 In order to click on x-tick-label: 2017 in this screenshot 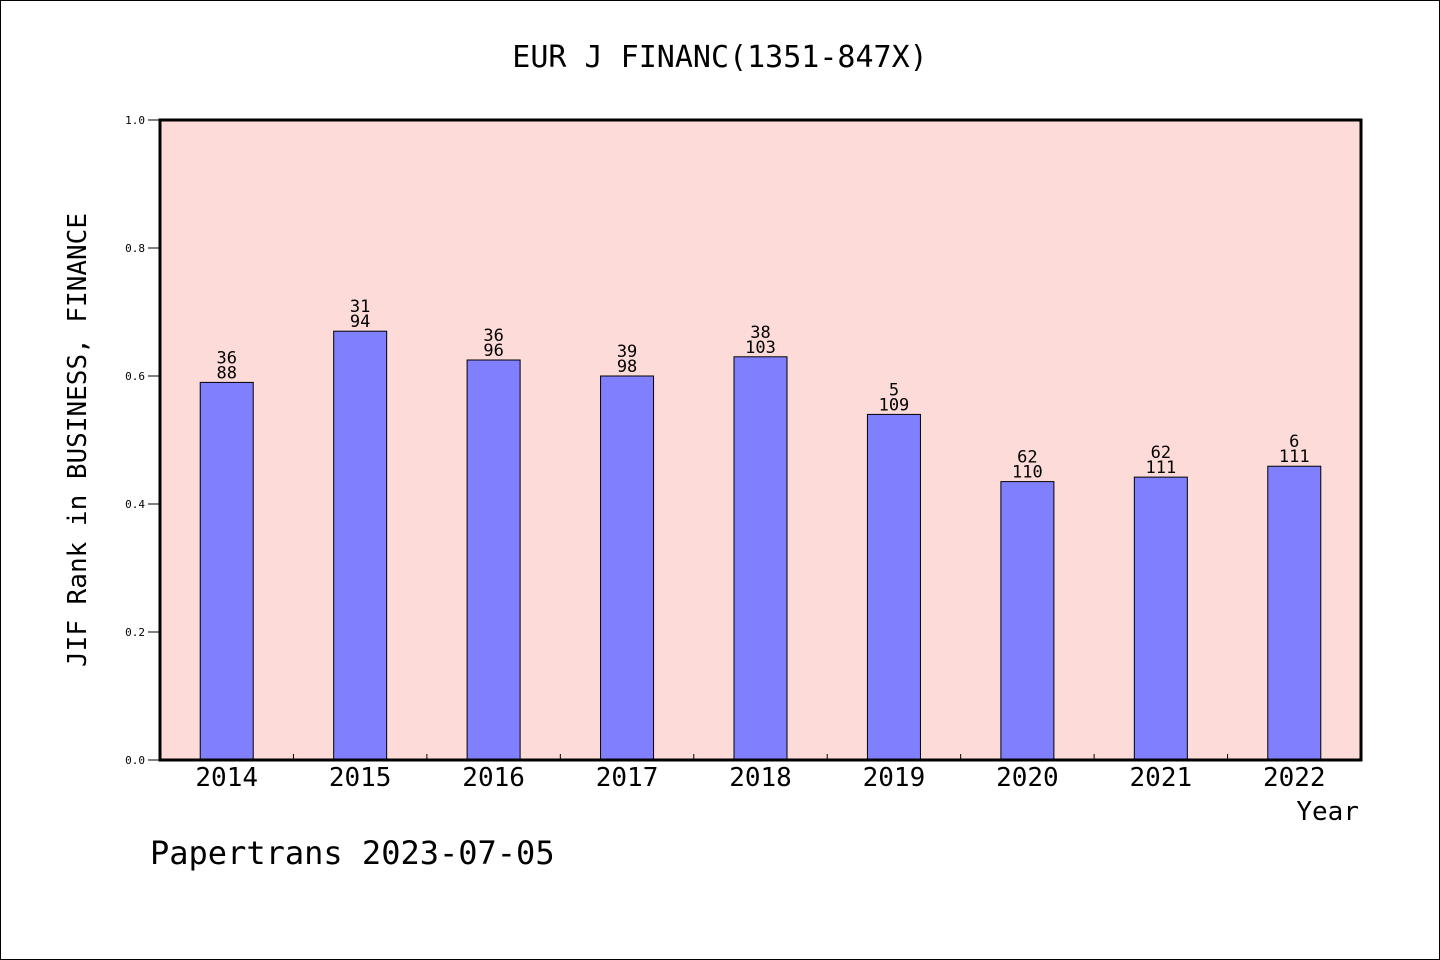, I will do `click(627, 778)`.